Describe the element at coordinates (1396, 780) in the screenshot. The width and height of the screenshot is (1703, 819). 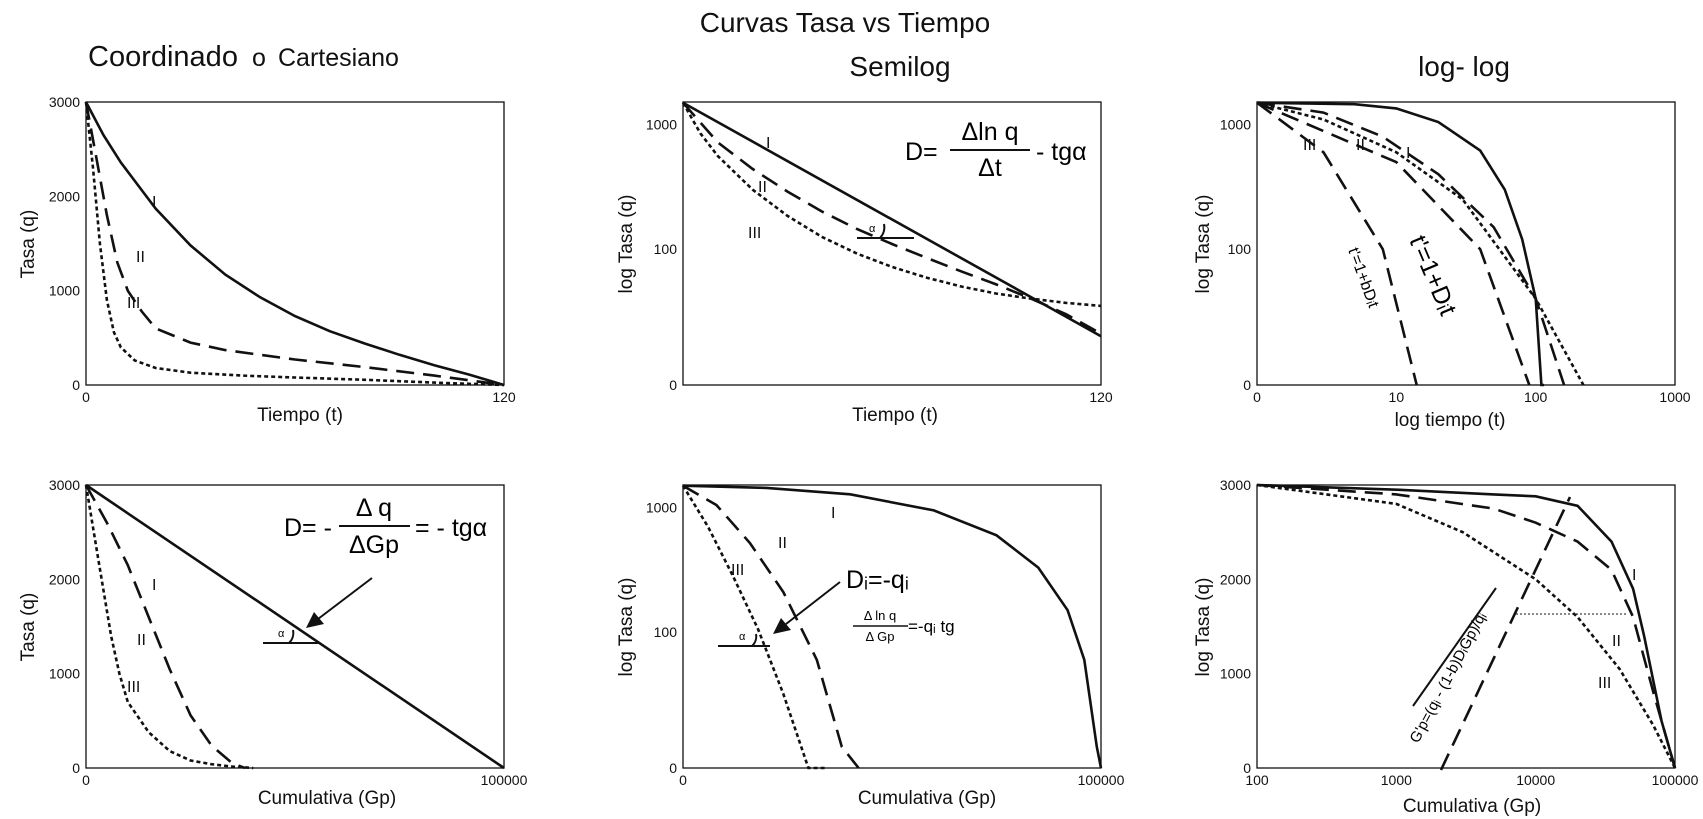
I see `x-tick-label: 1000` at that location.